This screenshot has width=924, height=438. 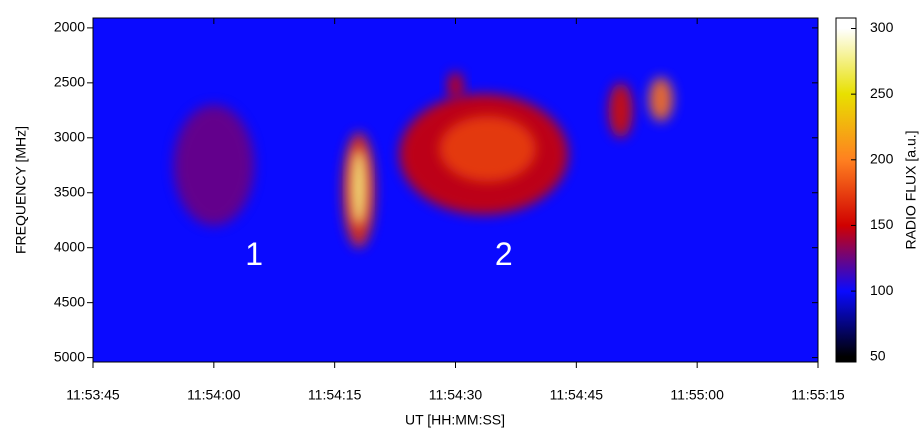 What do you see at coordinates (93, 395) in the screenshot?
I see `x-tick-label: 11:53:45` at bounding box center [93, 395].